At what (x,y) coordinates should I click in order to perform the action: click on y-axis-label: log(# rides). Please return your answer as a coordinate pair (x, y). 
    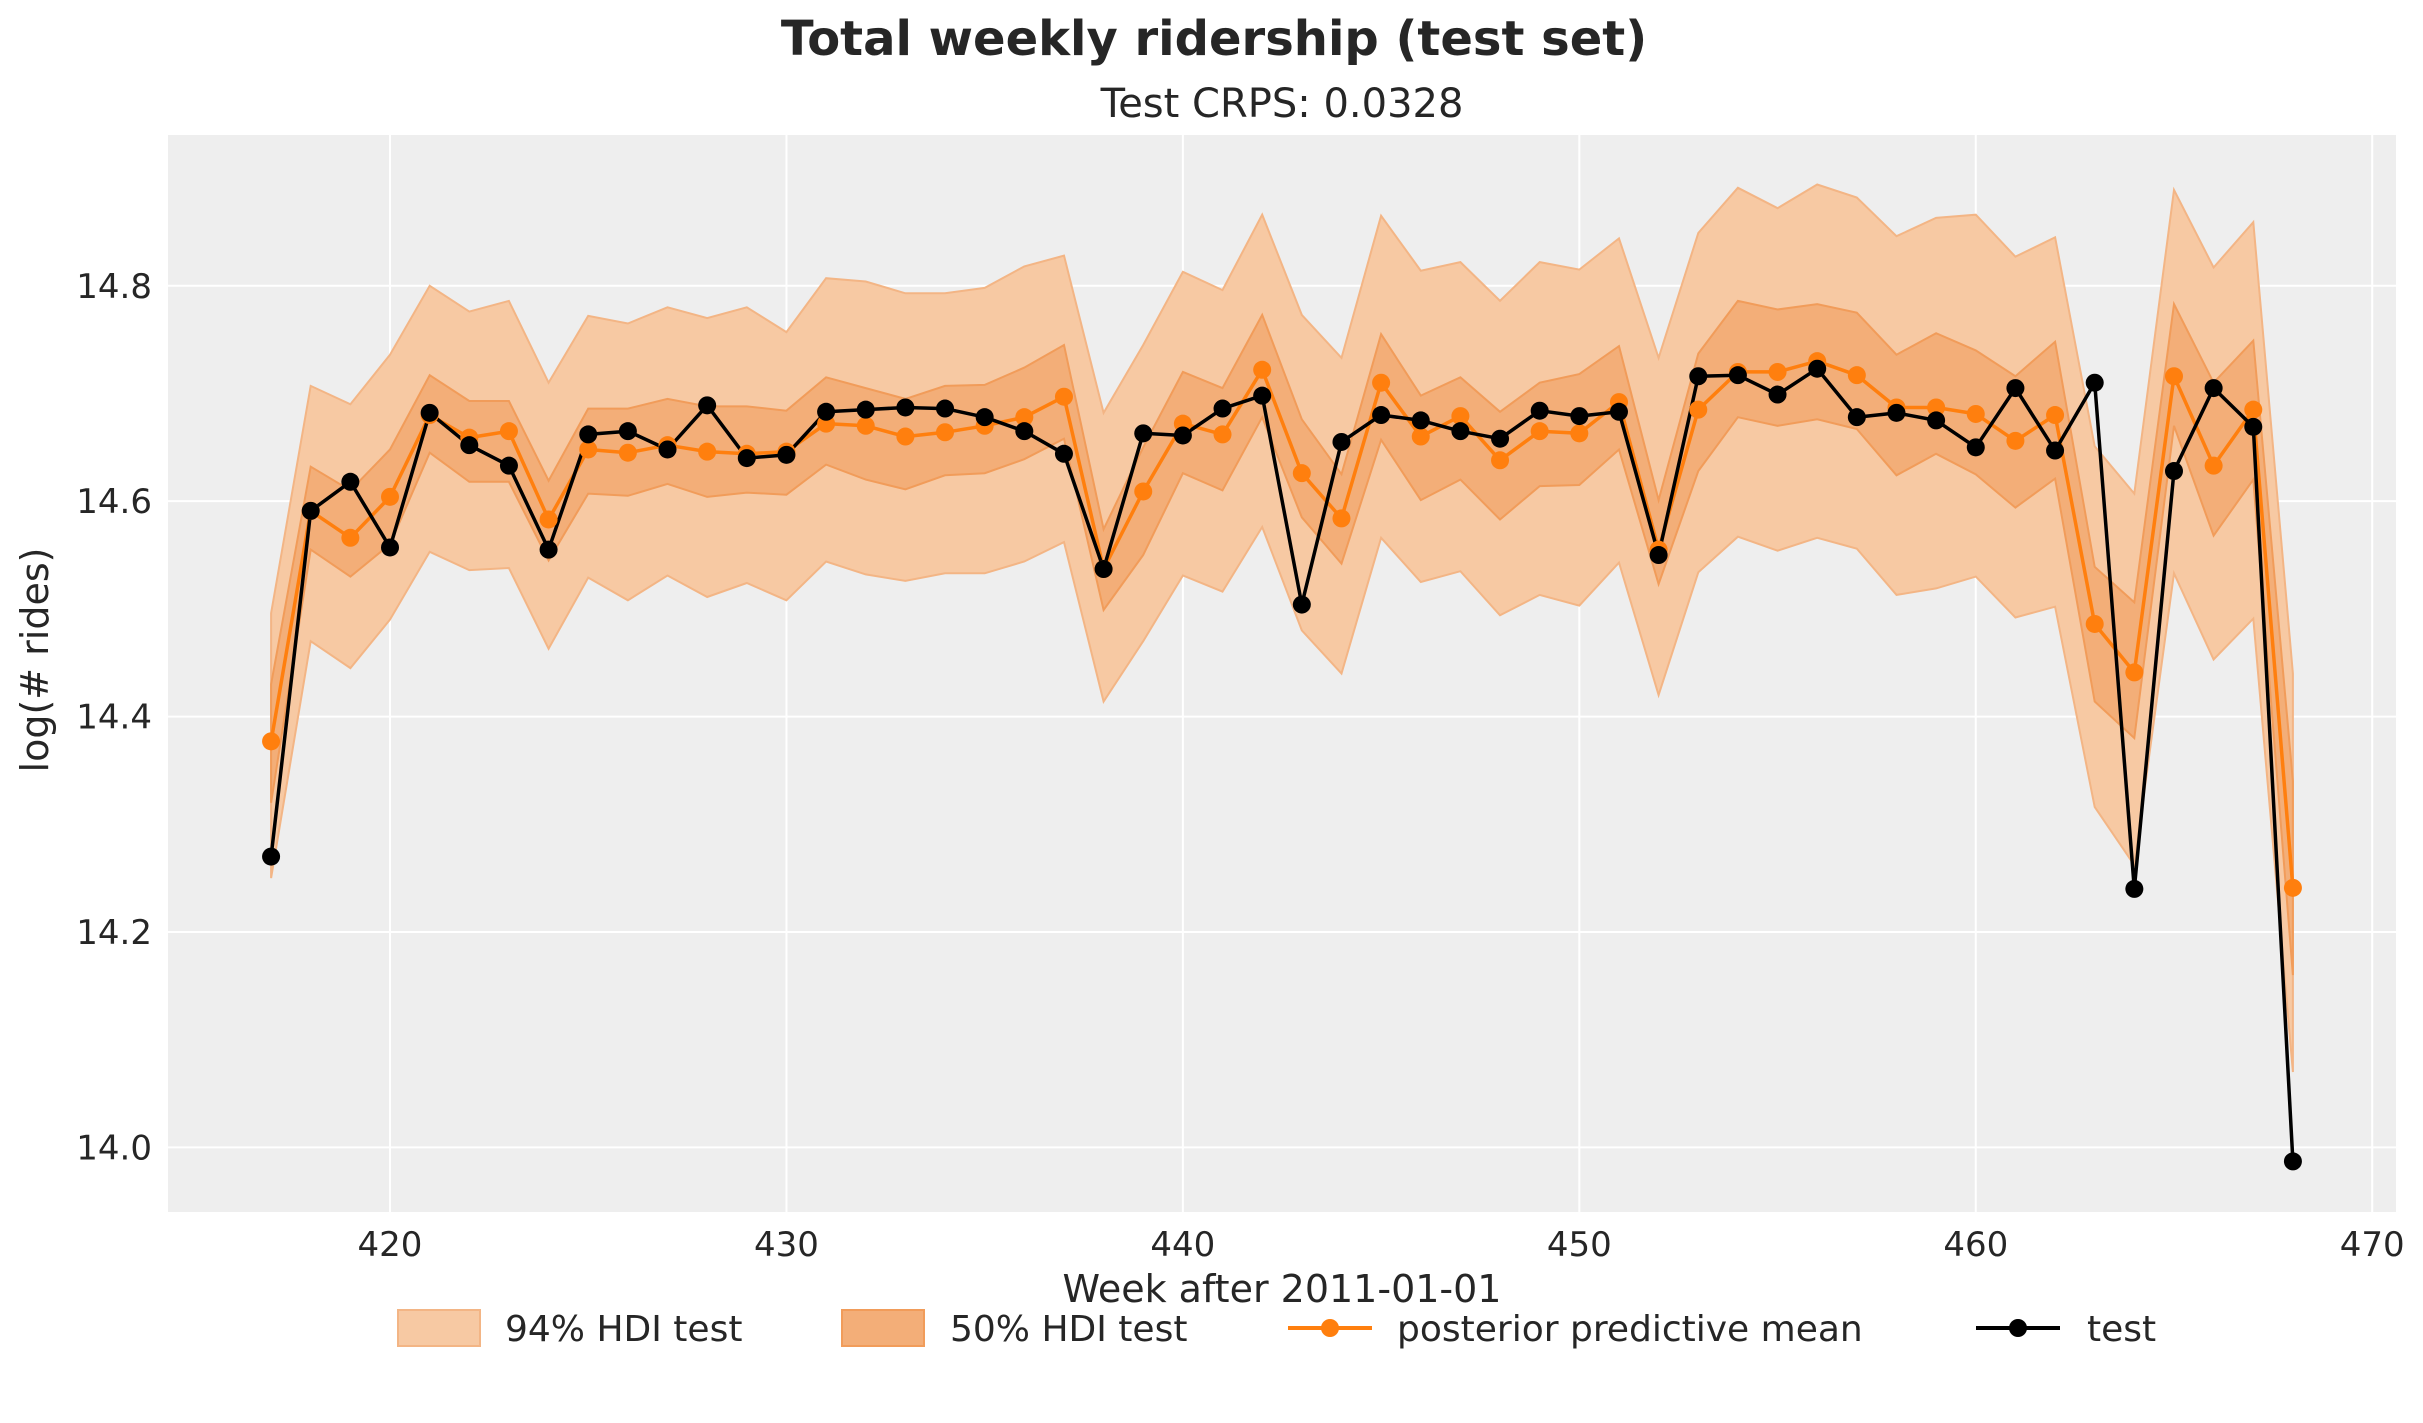
    Looking at the image, I should click on (35, 660).